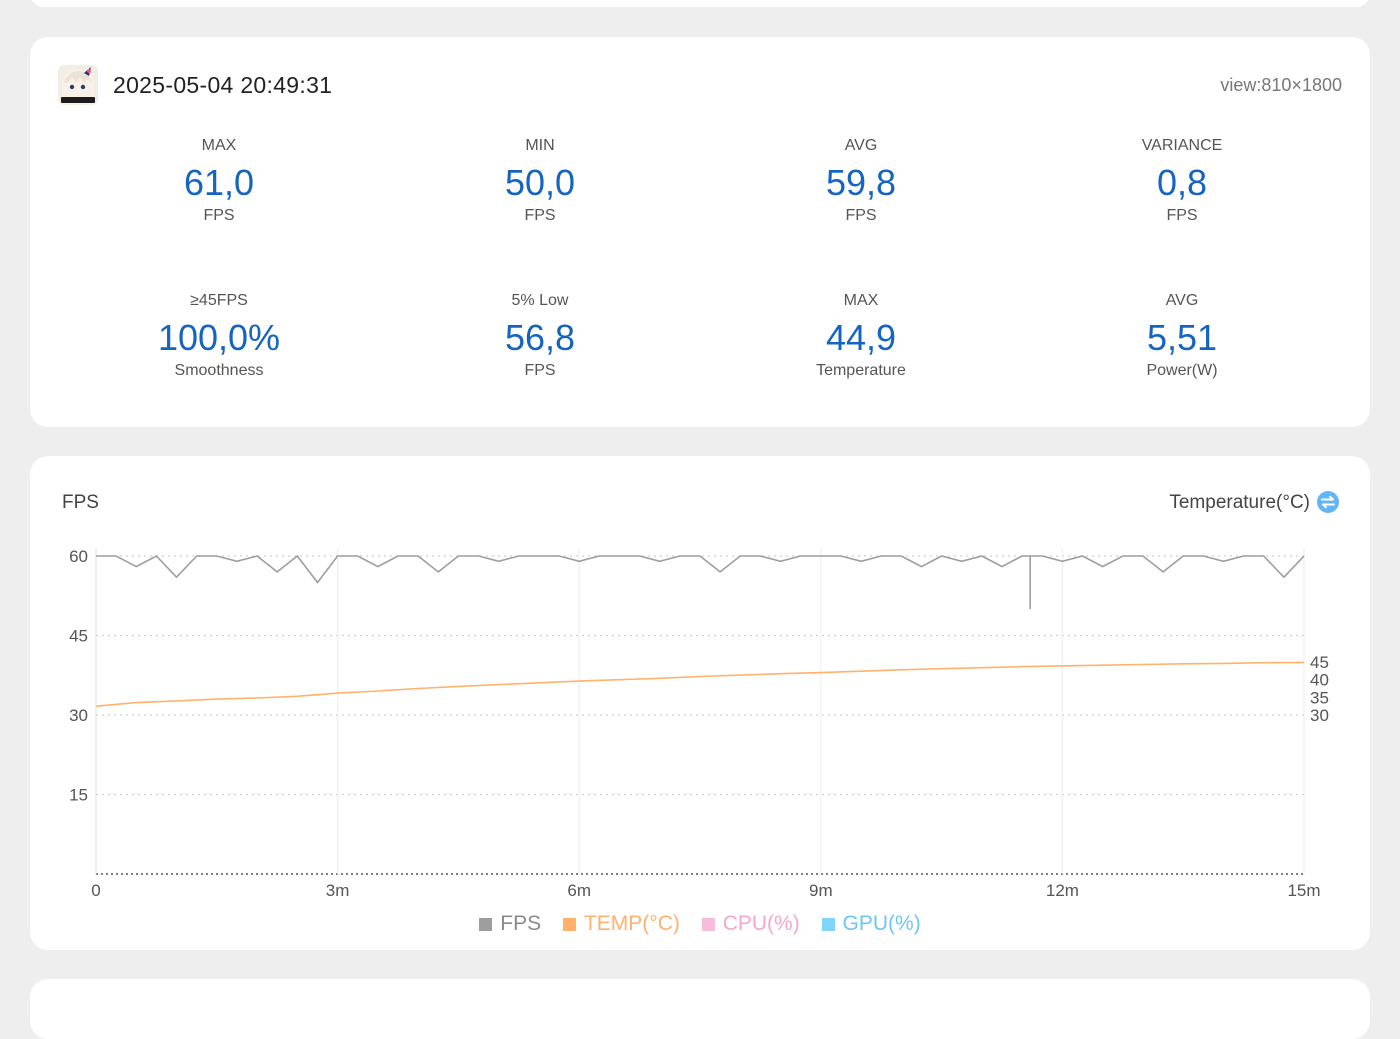  I want to click on legend-item-cpu: CPU(%), so click(750, 924).